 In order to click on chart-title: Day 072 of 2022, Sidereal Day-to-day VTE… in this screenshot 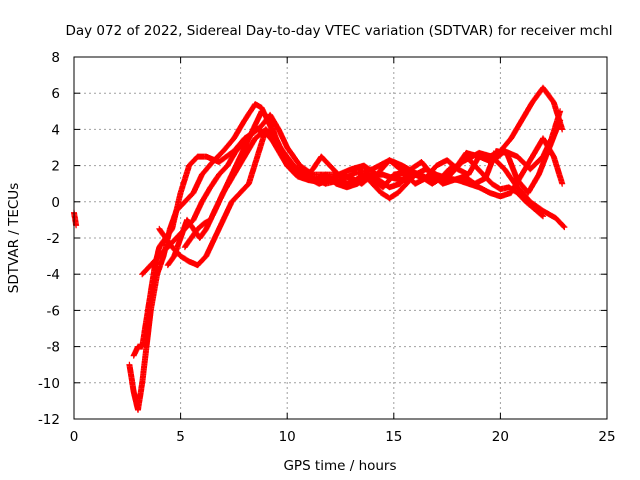, I will do `click(338, 31)`.